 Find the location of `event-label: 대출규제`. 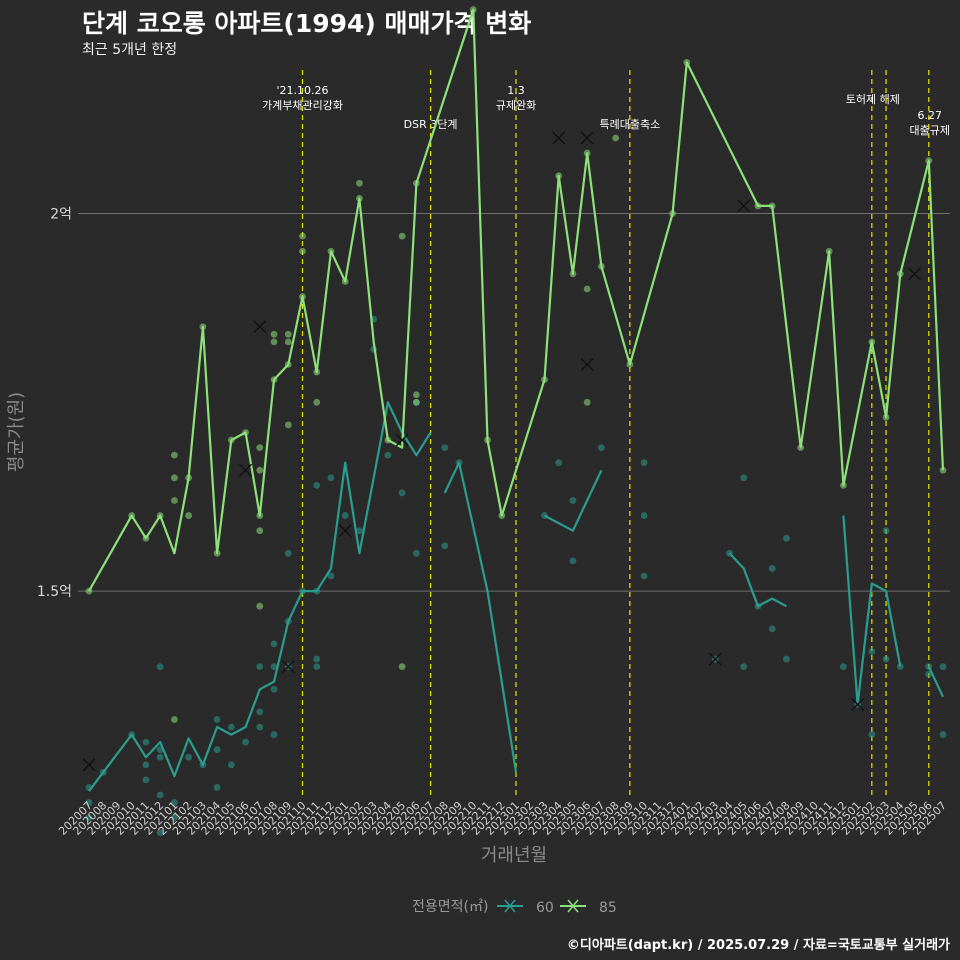

event-label: 대출규제 is located at coordinates (930, 130).